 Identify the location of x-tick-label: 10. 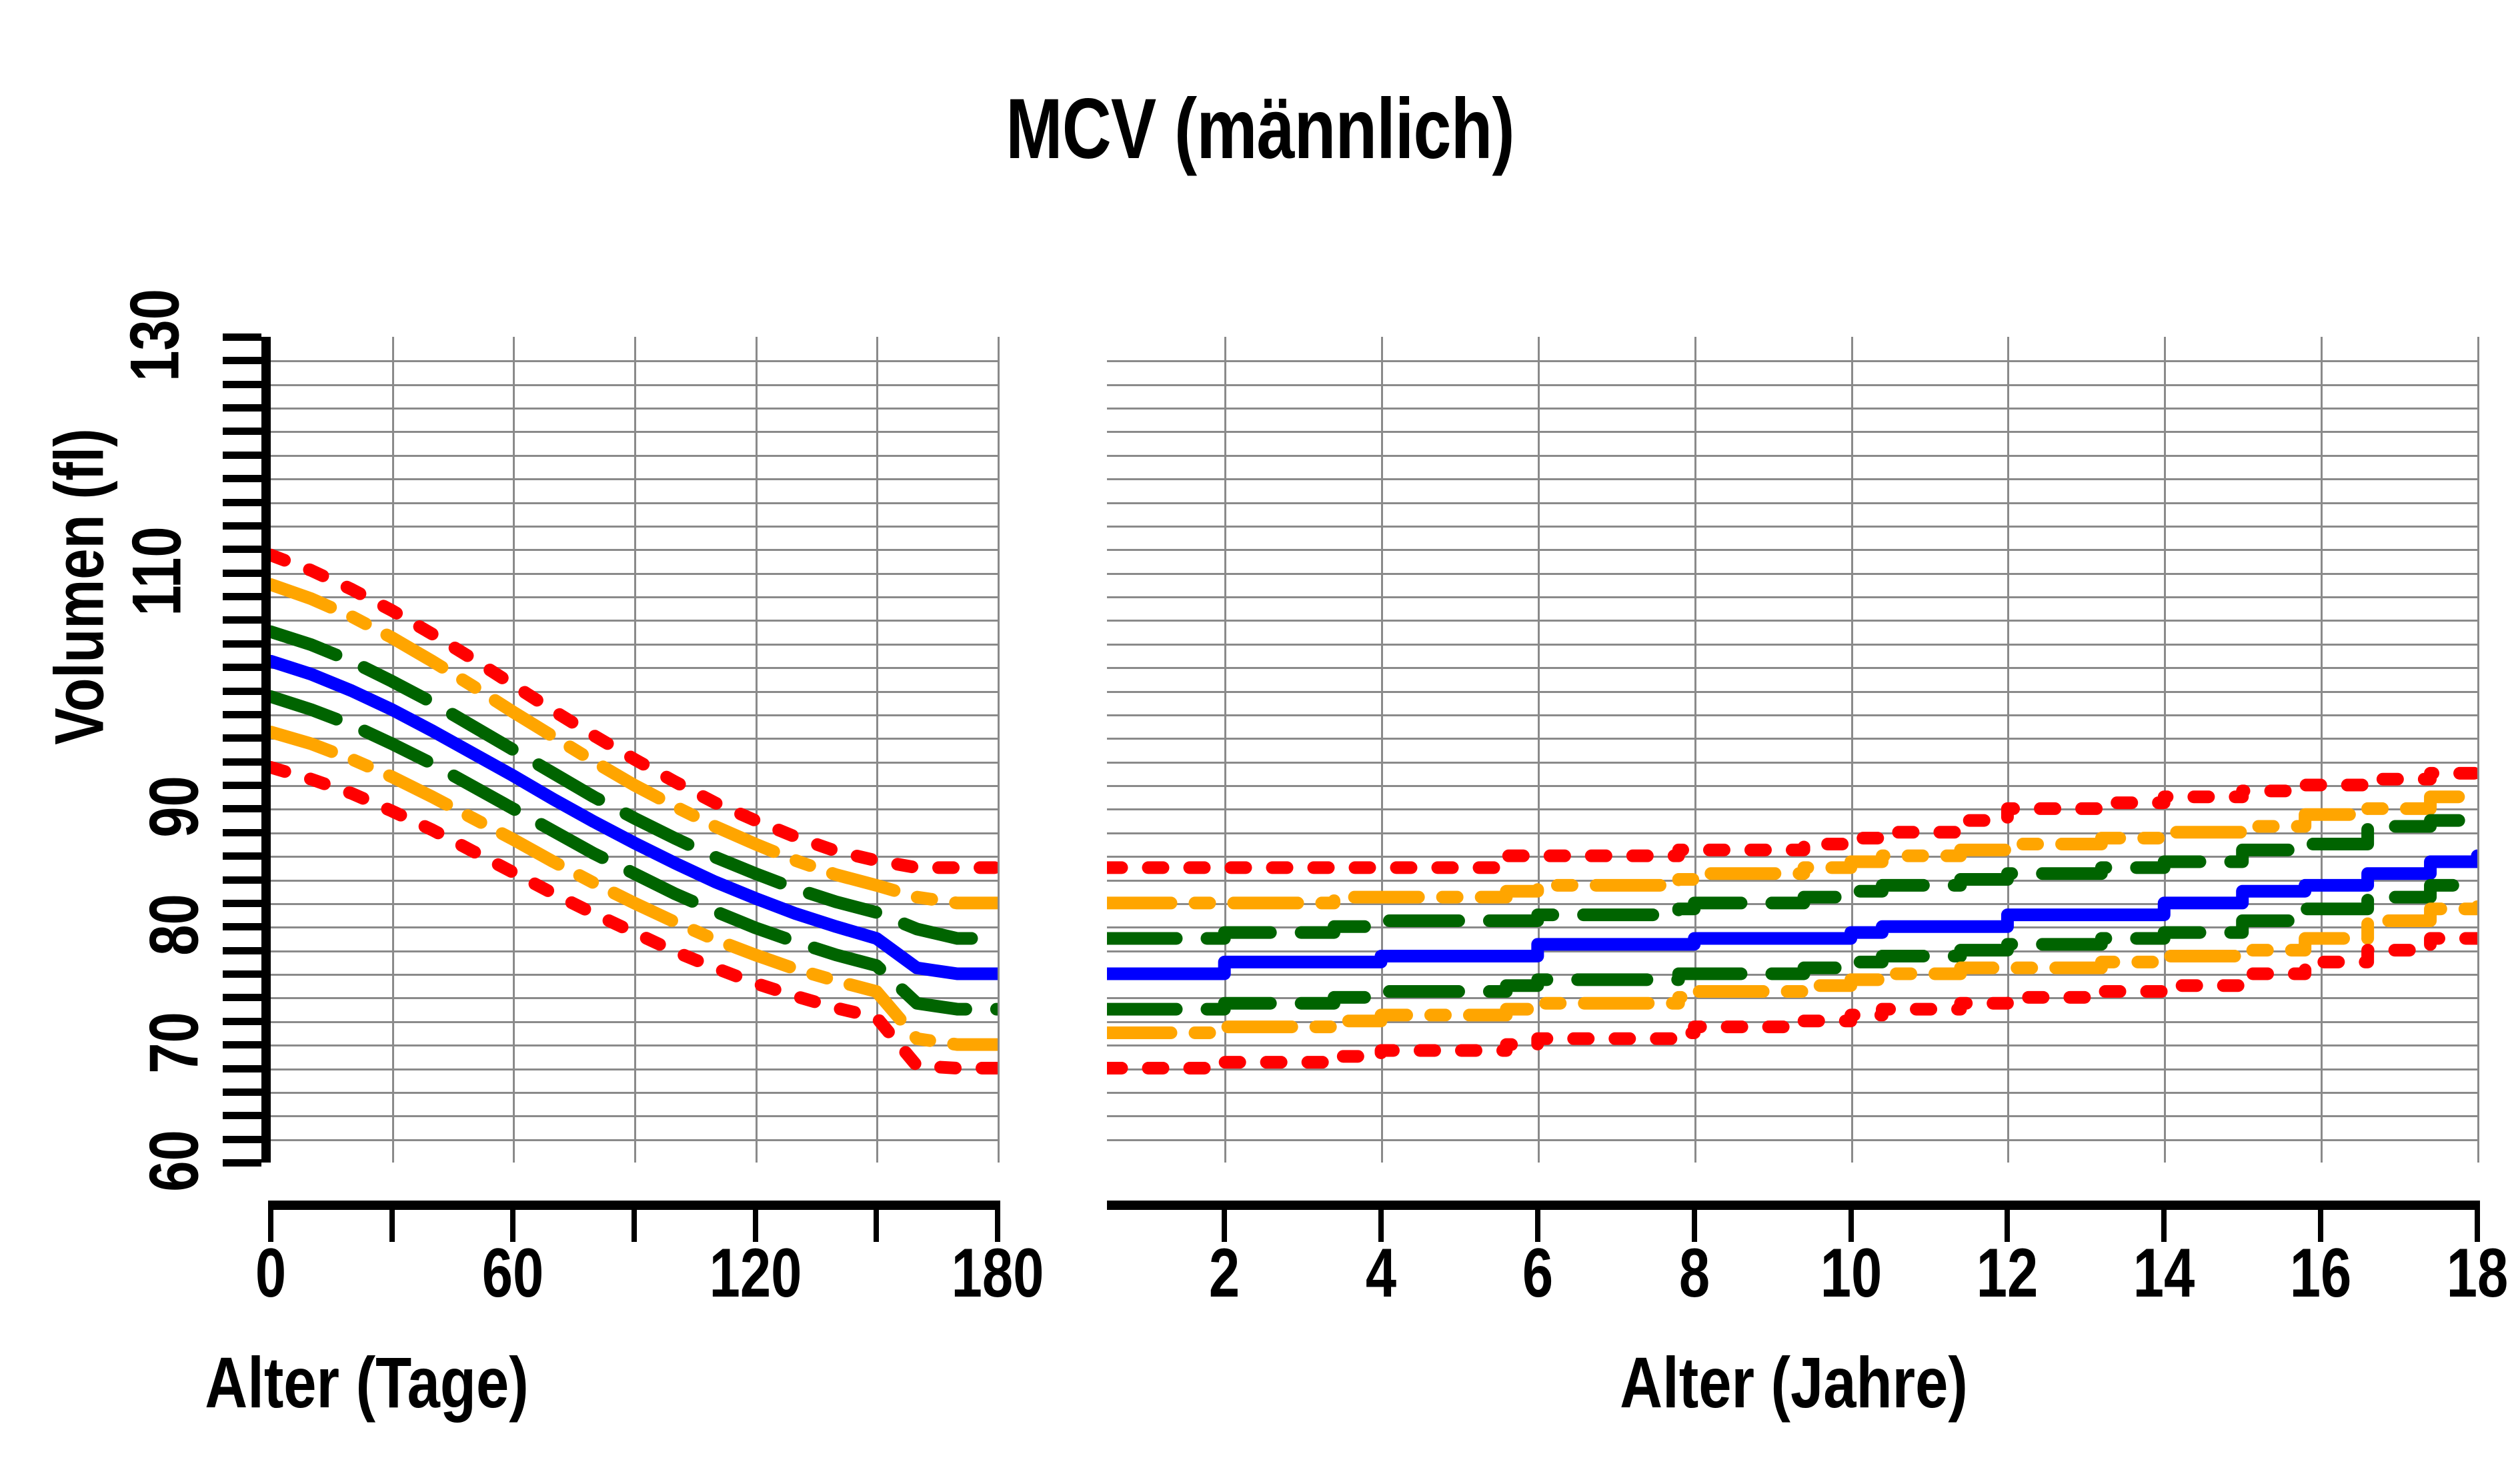
(1851, 1273).